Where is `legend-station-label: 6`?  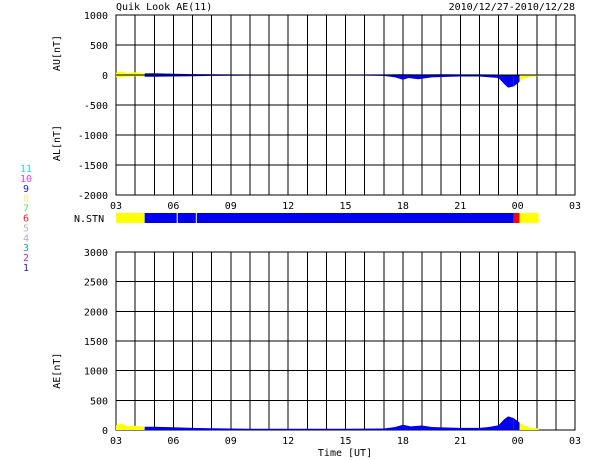
legend-station-label: 6 is located at coordinates (26, 219).